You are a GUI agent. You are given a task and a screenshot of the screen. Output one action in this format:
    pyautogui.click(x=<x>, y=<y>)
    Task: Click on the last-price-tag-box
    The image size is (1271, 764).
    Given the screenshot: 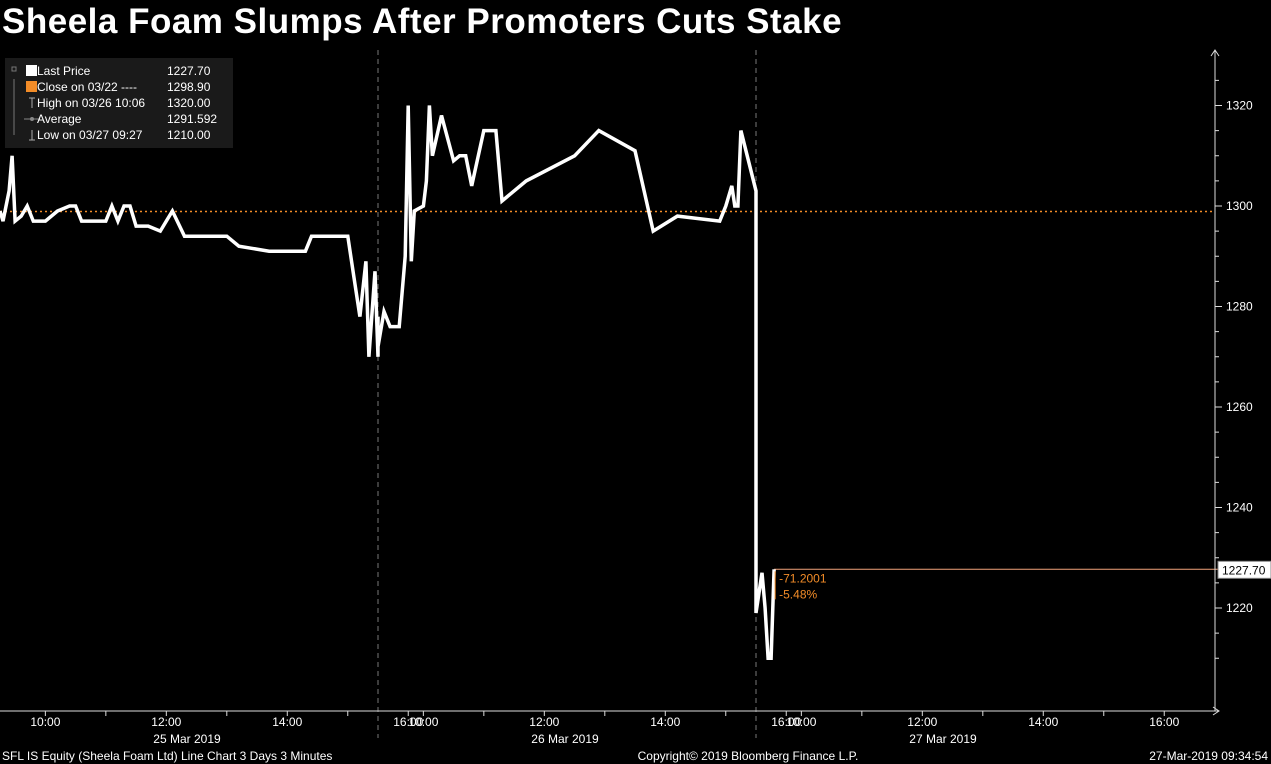 What is the action you would take?
    pyautogui.click(x=1244, y=569)
    